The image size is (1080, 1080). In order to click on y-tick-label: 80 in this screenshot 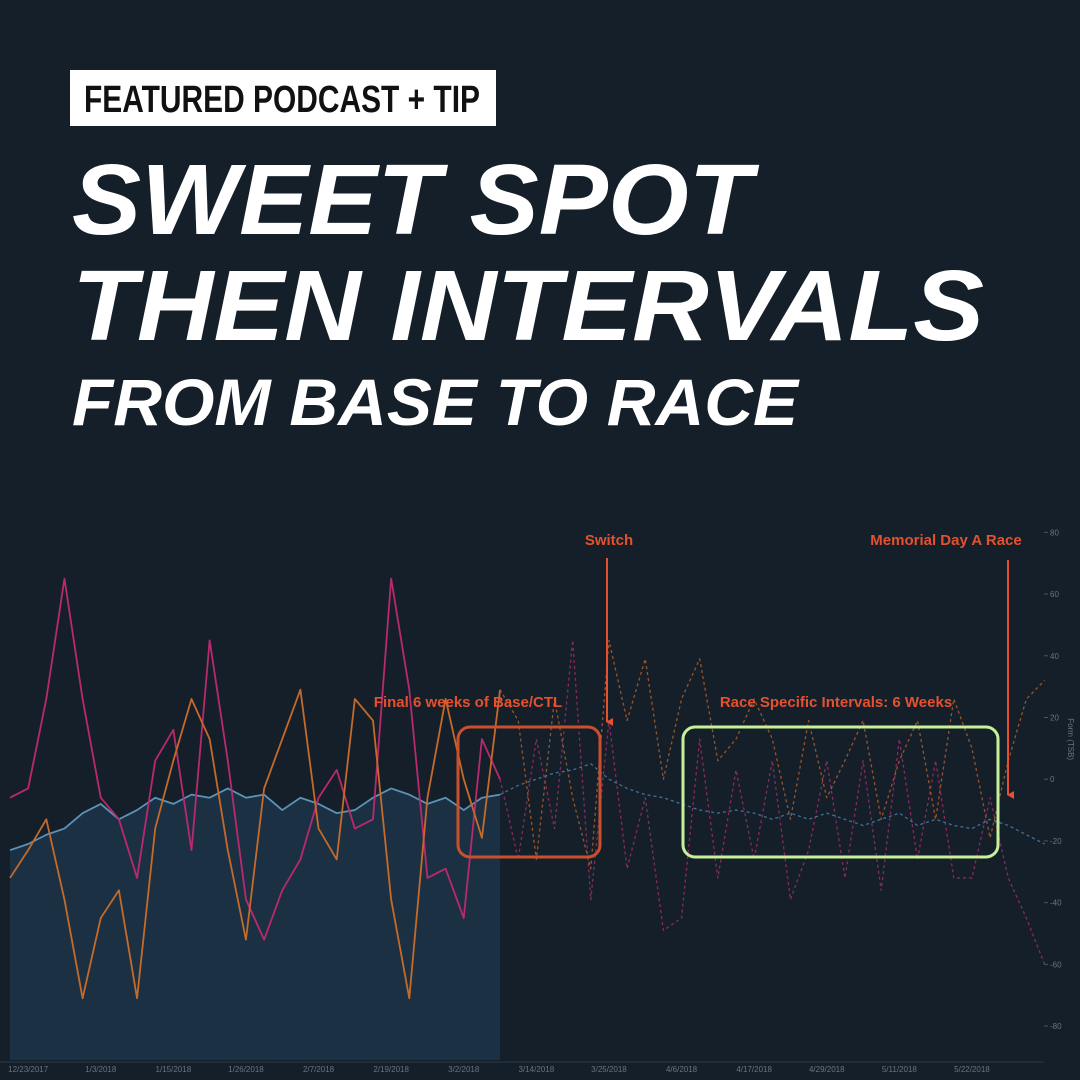, I will do `click(1054, 532)`.